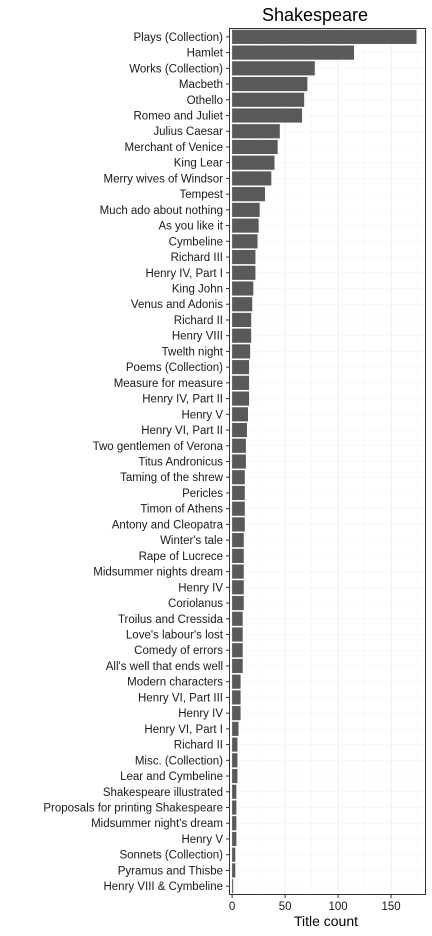 This screenshot has width=432, height=936. Describe the element at coordinates (315, 15) in the screenshot. I see `chart-title: Shakespeare` at that location.